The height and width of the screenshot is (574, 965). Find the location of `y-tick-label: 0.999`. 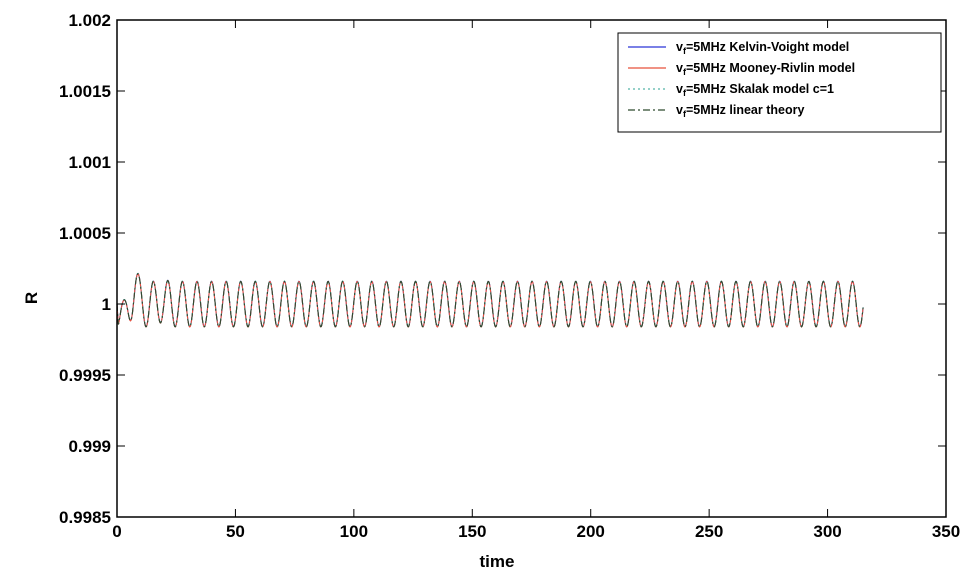

y-tick-label: 0.999 is located at coordinates (89, 446).